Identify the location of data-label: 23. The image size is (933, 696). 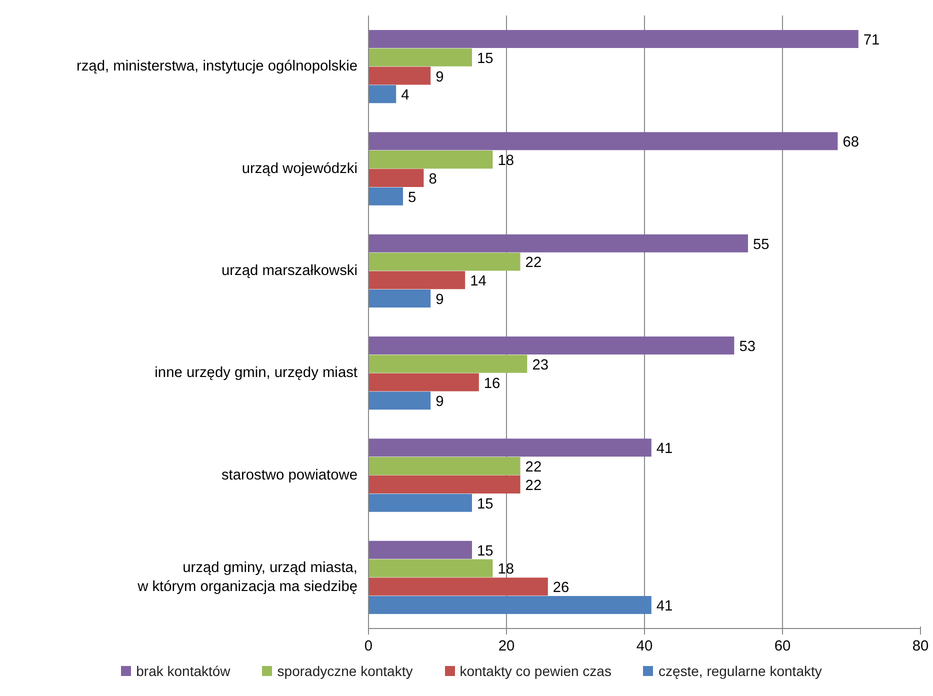
(540, 365).